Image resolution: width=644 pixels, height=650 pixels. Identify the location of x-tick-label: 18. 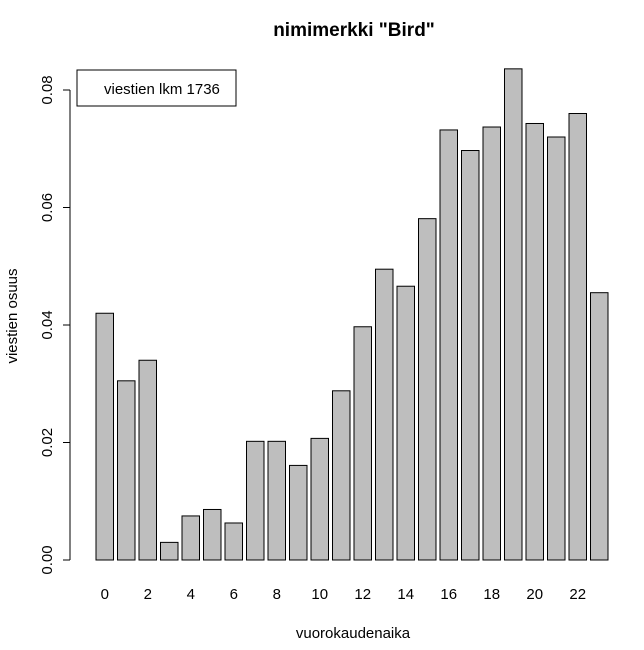
(491, 594).